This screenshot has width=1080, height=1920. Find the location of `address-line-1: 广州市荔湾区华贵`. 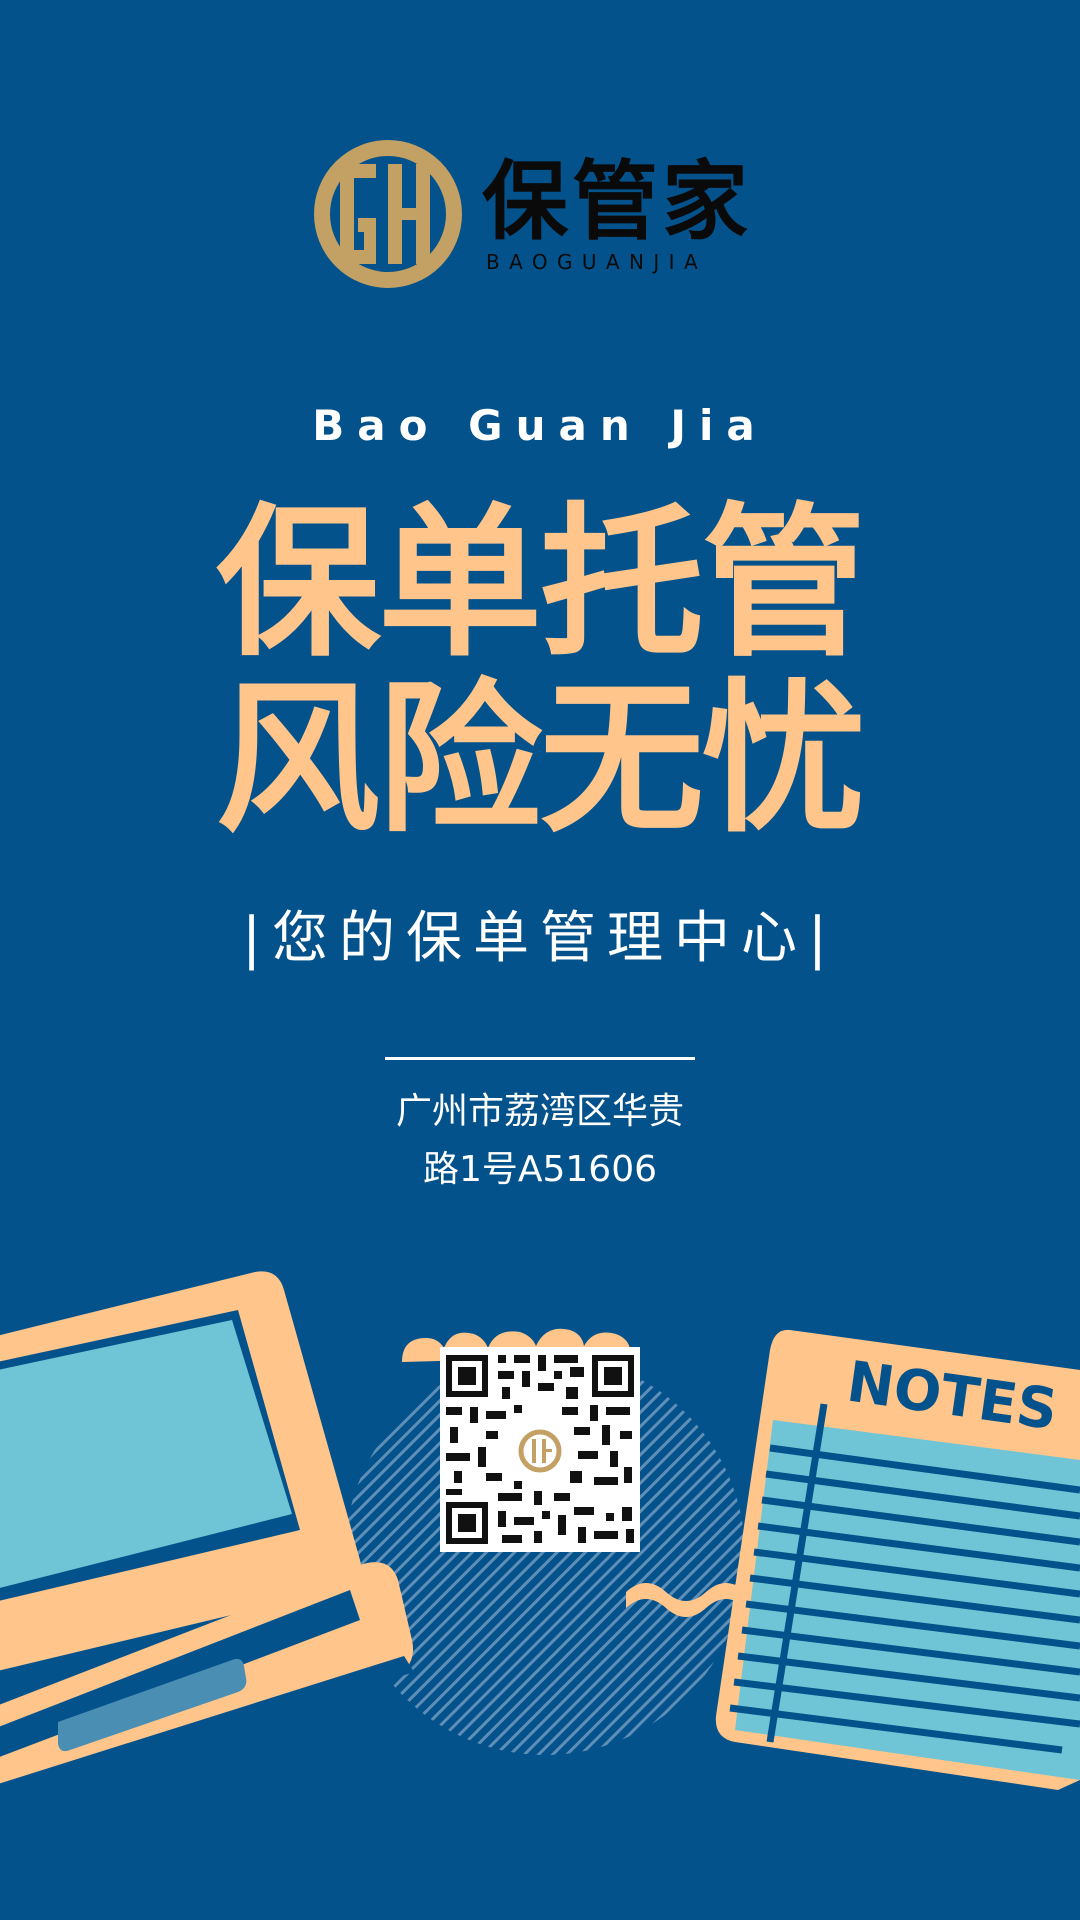

address-line-1: 广州市荔湾区华贵 is located at coordinates (539, 1111).